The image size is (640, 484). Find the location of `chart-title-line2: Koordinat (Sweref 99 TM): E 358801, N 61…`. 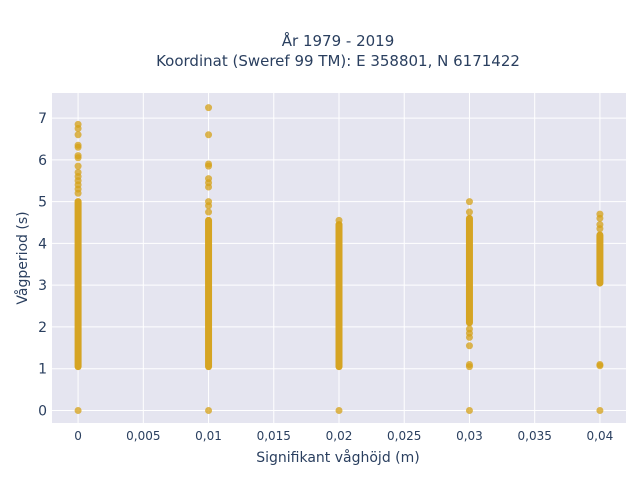

chart-title-line2: Koordinat (Sweref 99 TM): E 358801, N 61… is located at coordinates (338, 61).